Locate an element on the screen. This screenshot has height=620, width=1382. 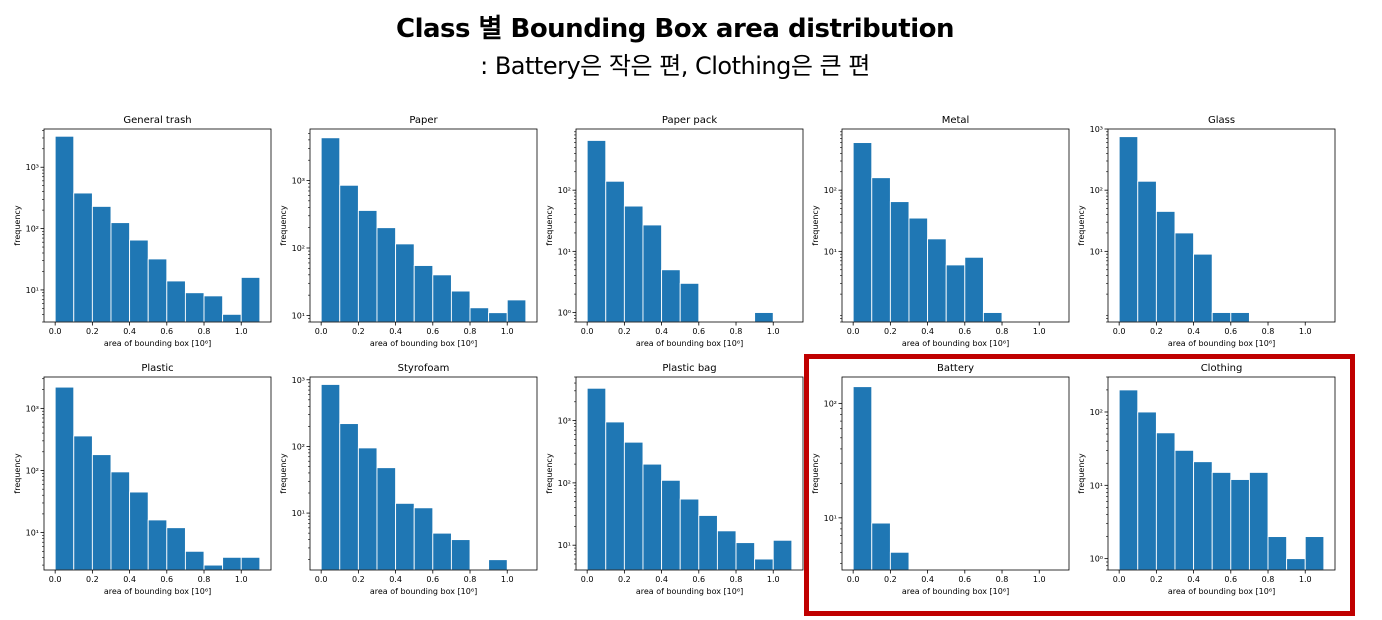
clothing-xtick-label: 0.4 is located at coordinates (1193, 579).